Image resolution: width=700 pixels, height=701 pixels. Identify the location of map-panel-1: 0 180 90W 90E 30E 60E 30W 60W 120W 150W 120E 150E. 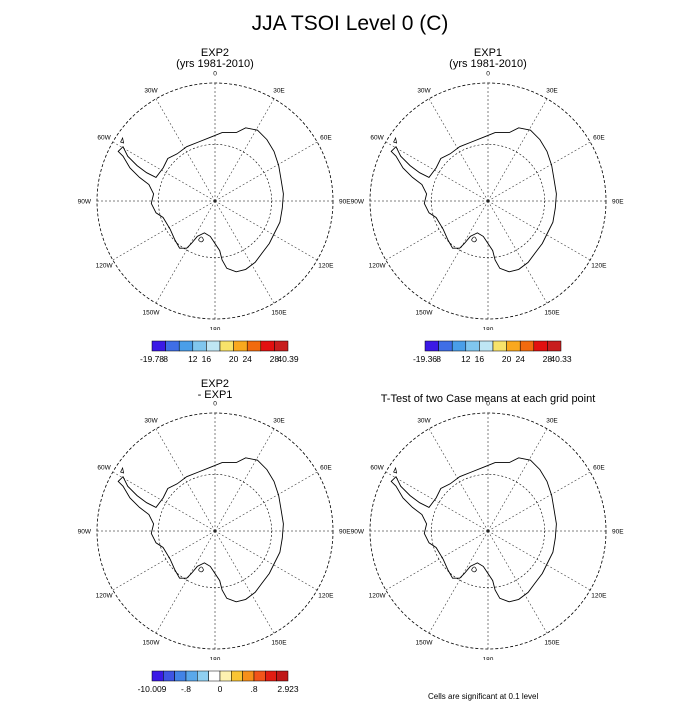
(215, 201).